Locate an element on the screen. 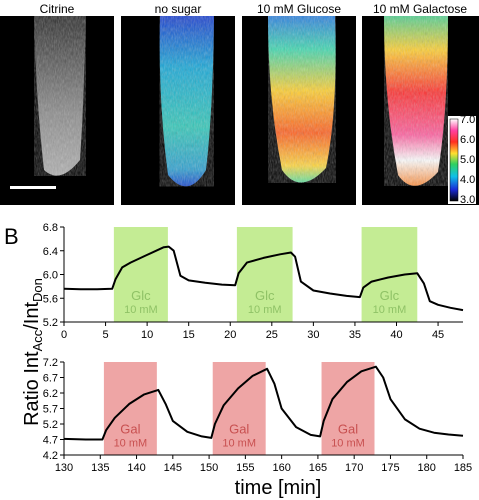 The height and width of the screenshot is (500, 479). glc-xtick-label-3: 15 is located at coordinates (189, 335).